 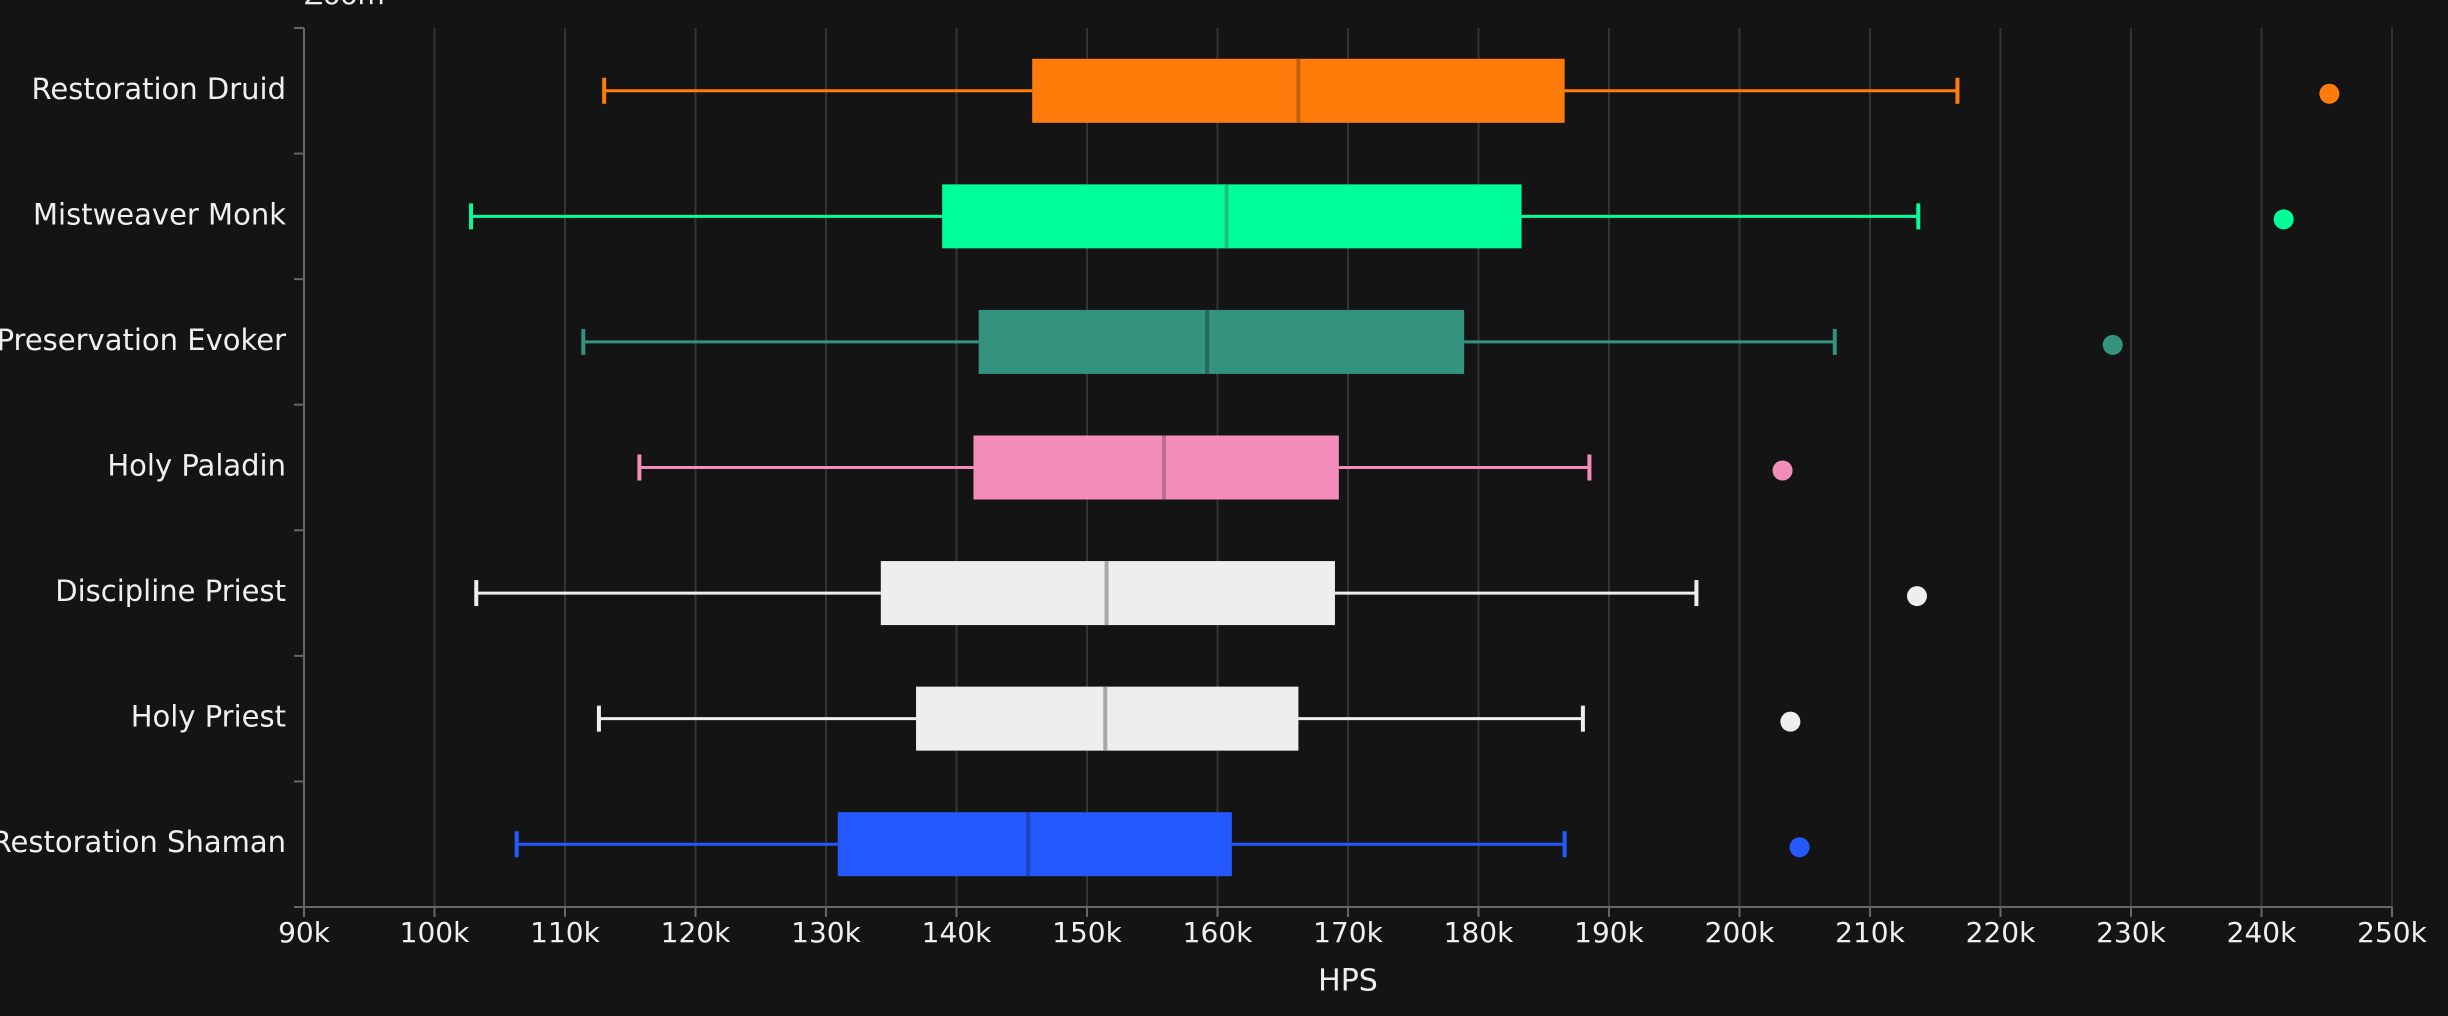 I want to click on category-label: Discipline Priest, so click(x=170, y=591).